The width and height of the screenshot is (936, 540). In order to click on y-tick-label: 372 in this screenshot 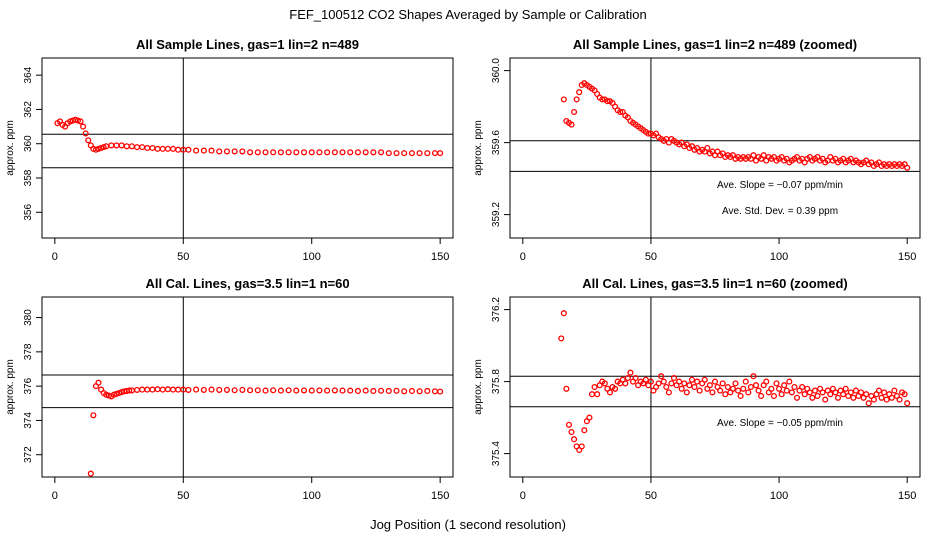, I will do `click(28, 454)`.